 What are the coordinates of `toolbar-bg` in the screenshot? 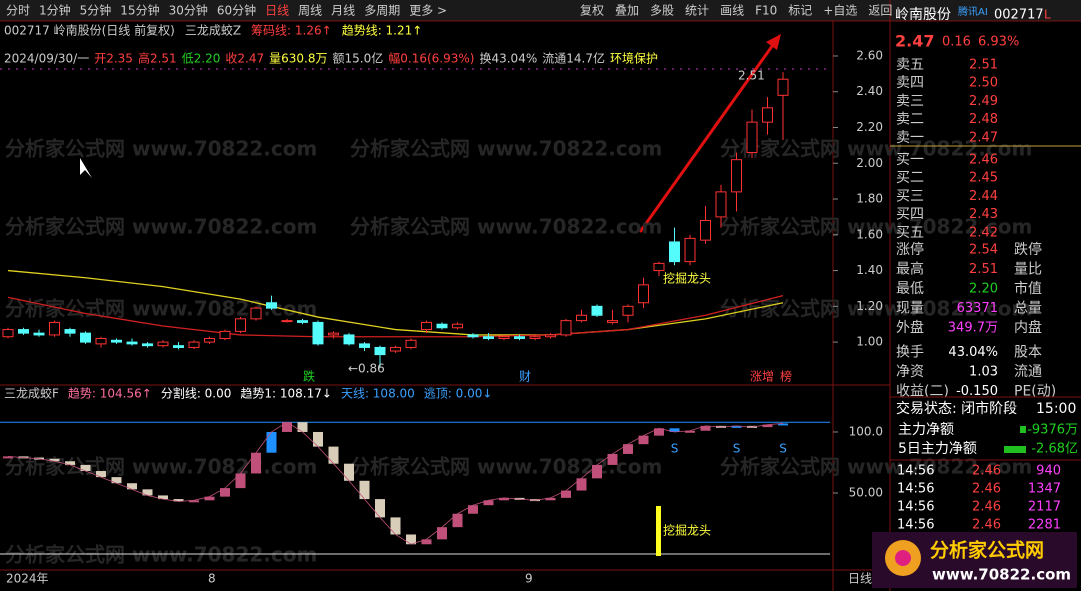 It's located at (540, 10).